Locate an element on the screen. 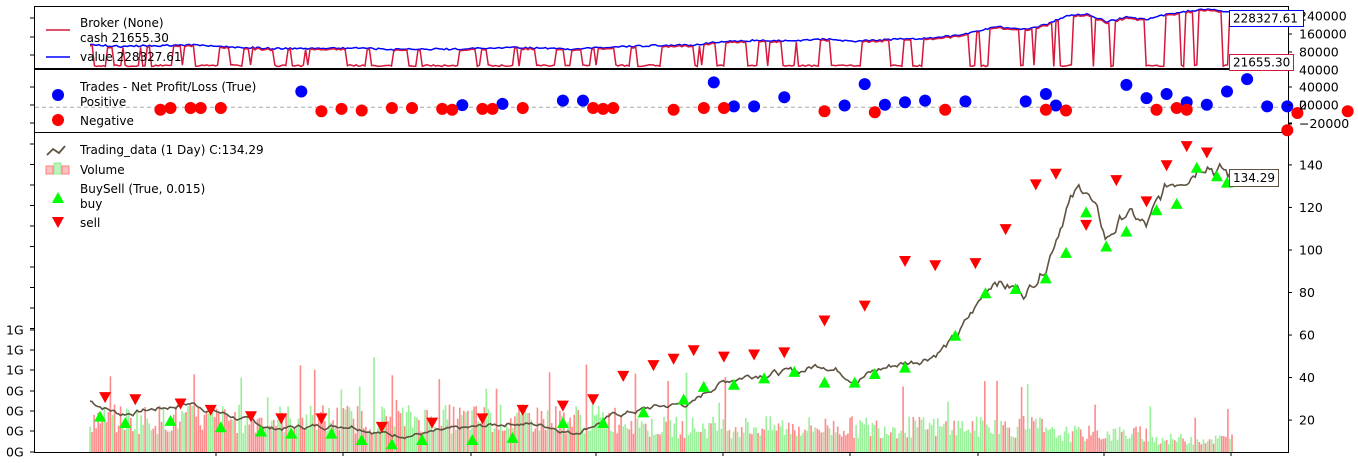 Image resolution: width=1358 pixels, height=463 pixels. legend-cash: cash 21655.30 is located at coordinates (124, 38).